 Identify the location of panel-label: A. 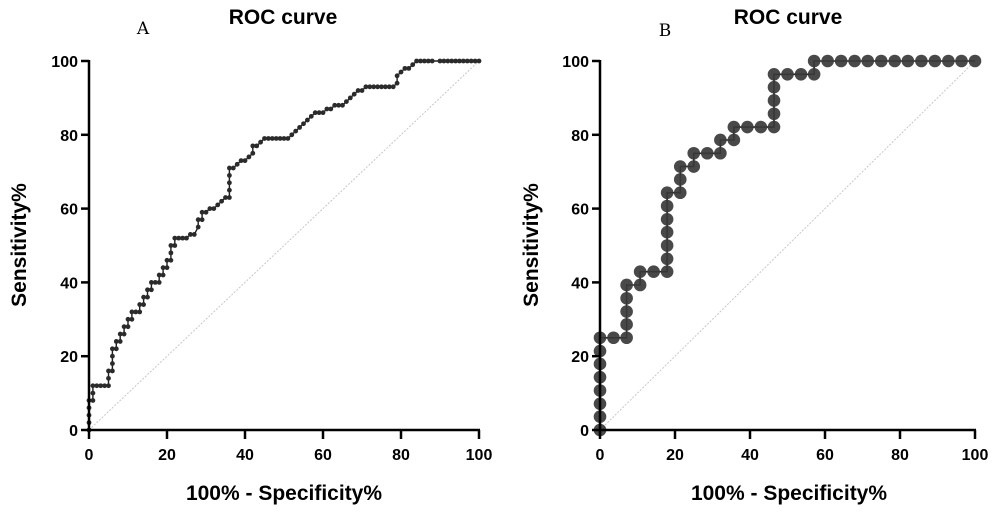
(143, 29).